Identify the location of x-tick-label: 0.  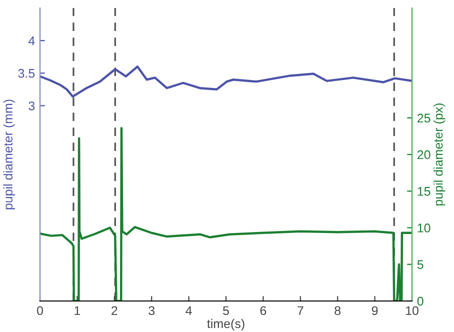
(40, 311).